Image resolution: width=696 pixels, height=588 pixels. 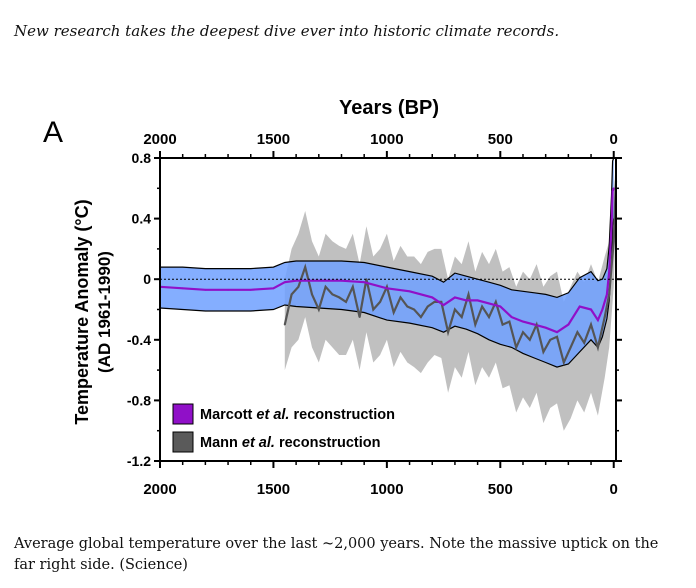 I want to click on x-tick-label-bottom: 1500, so click(x=273, y=489).